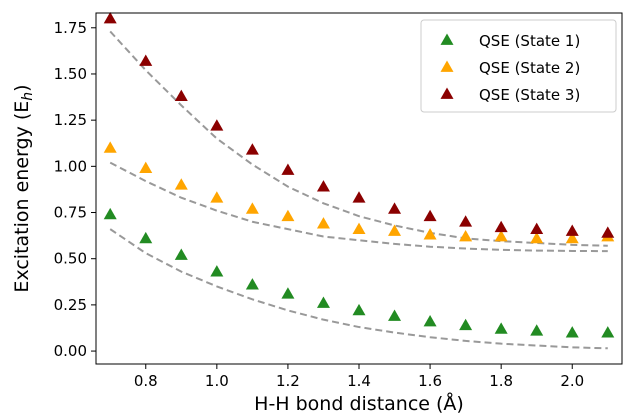 The image size is (625, 419). What do you see at coordinates (22, 197) in the screenshot?
I see `y-axis-label-main: Excitation energy (E` at bounding box center [22, 197].